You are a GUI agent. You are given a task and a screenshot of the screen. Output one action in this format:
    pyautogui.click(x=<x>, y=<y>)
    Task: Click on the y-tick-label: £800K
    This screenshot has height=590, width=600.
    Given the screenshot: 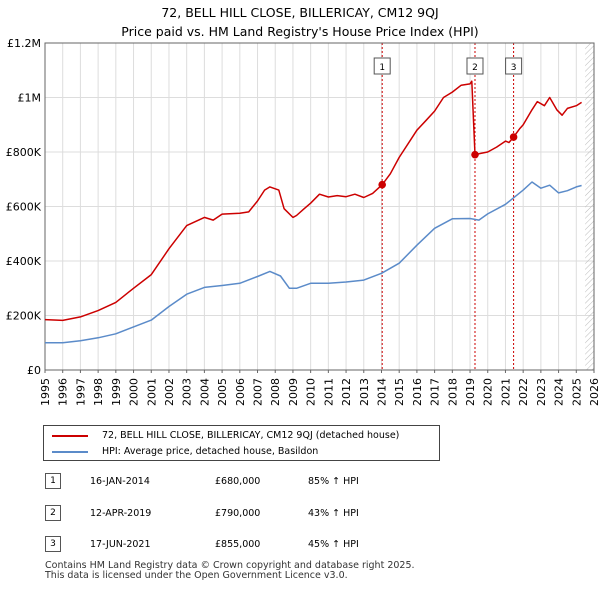 What is the action you would take?
    pyautogui.click(x=24, y=152)
    